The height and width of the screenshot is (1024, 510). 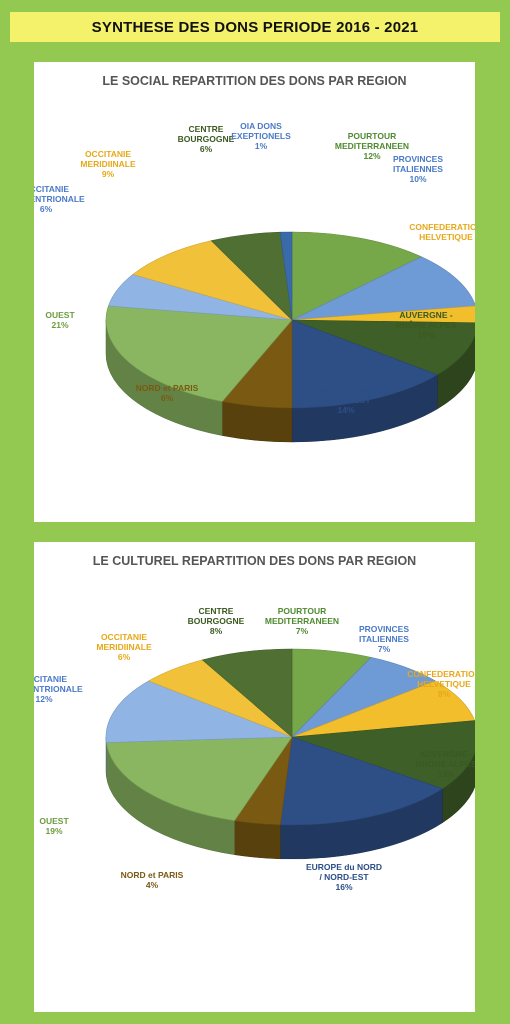 I want to click on data-label-pourtour-mediterraneen: POURTOUR MEDITERRANEEN 7%, so click(x=302, y=621).